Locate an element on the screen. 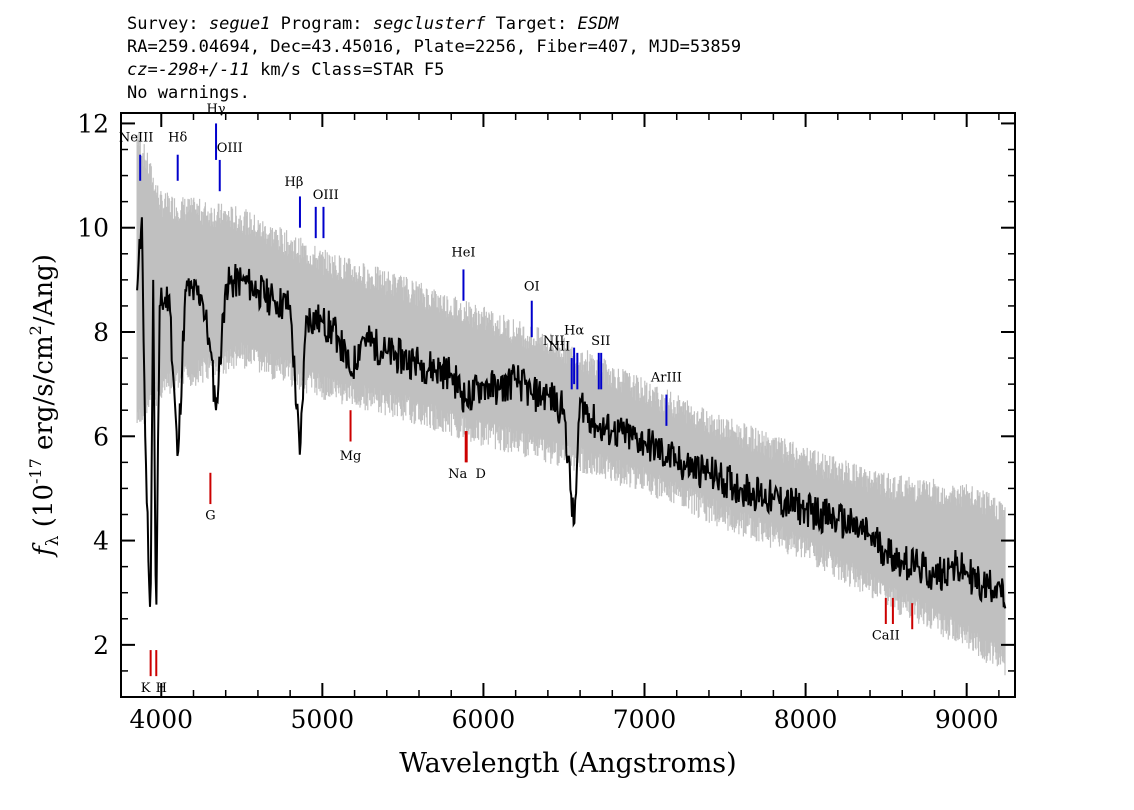 This screenshot has height=810, width=1134. emission-line-label-7: HeI is located at coordinates (463, 252).